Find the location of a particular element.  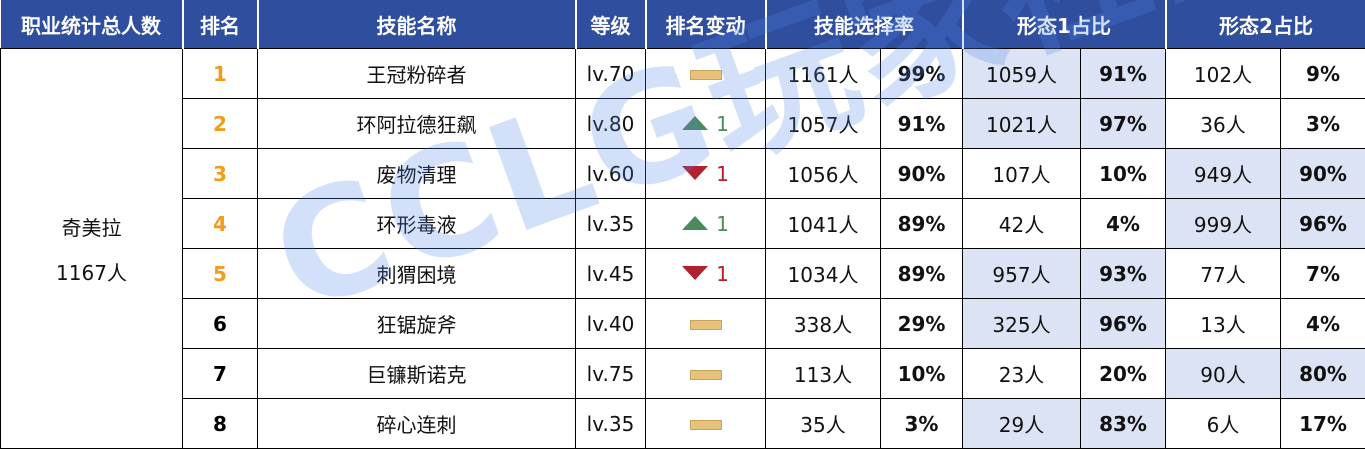

form2-count: 13人 is located at coordinates (1223, 323).